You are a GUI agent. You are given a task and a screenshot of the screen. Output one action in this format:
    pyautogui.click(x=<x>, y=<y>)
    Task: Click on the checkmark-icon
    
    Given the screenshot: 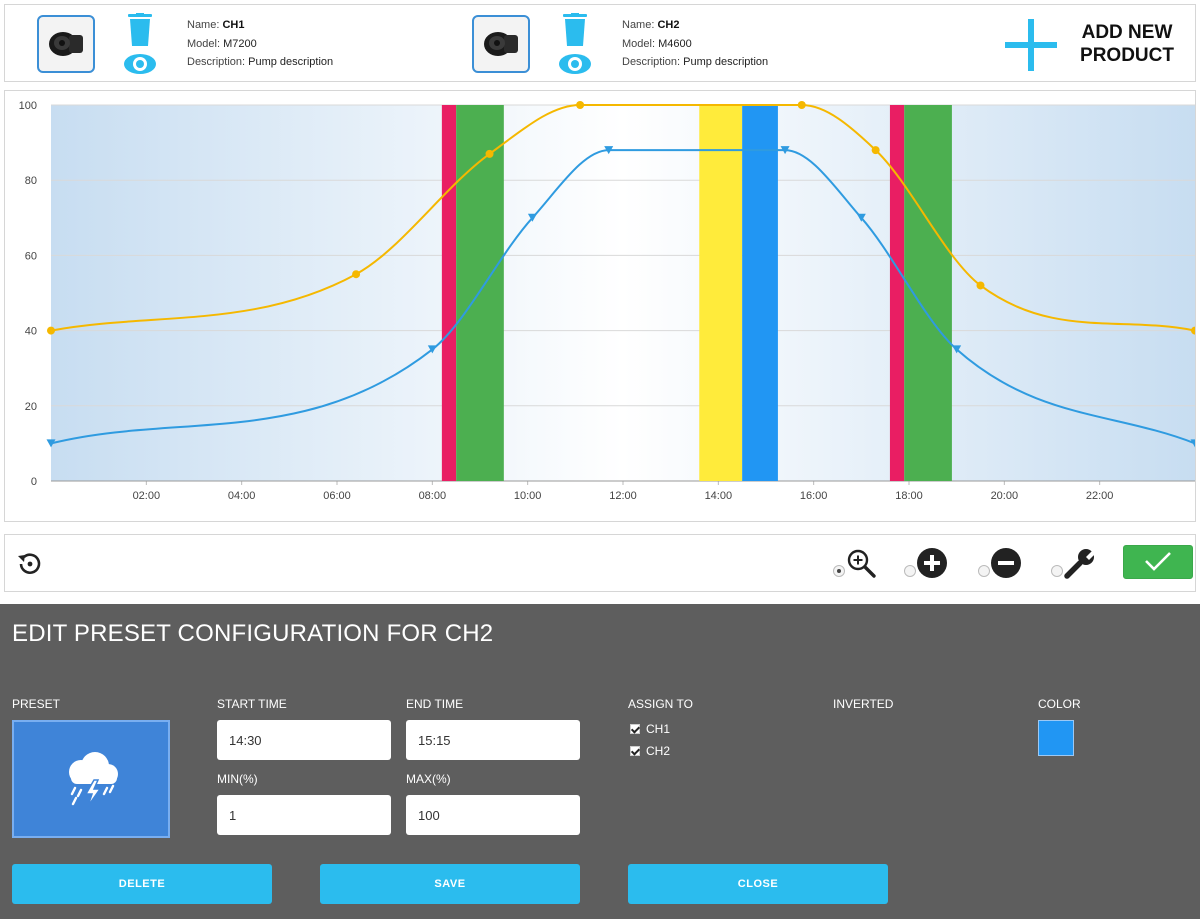 What is the action you would take?
    pyautogui.click(x=1158, y=561)
    